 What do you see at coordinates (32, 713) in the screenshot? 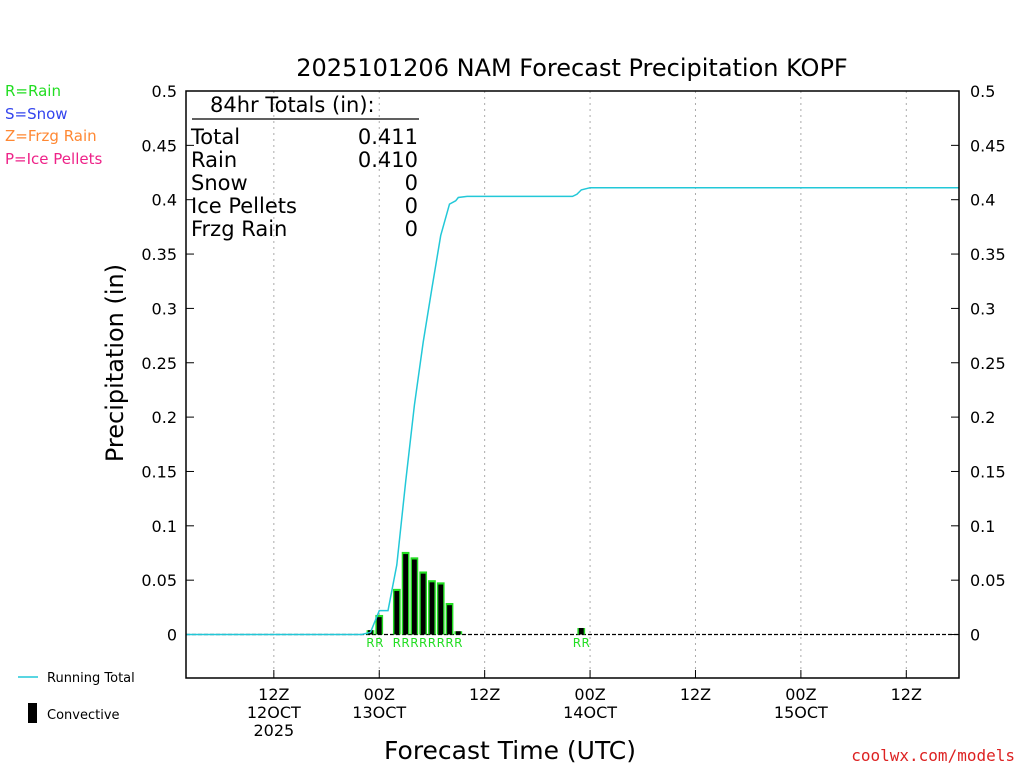
I see `convective-swatch` at bounding box center [32, 713].